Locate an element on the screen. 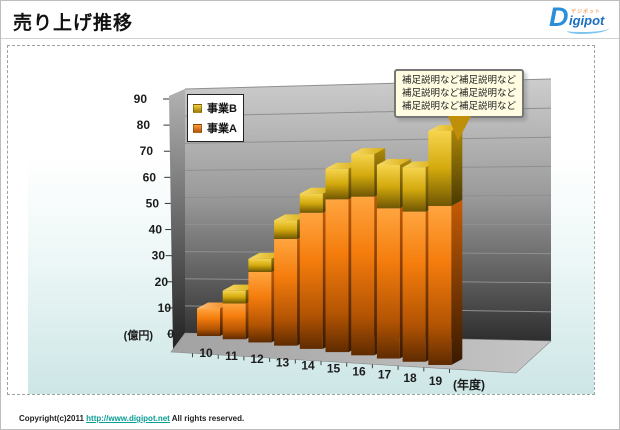  legend-swatch-jigyo-a is located at coordinates (197, 128).